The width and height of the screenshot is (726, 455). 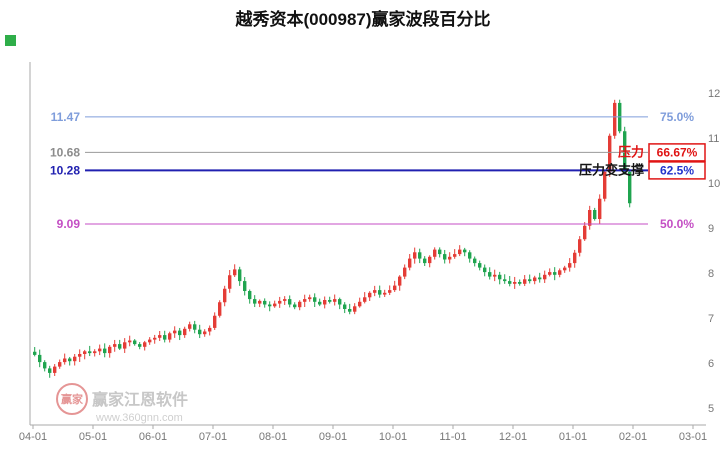 I want to click on watermark-logo-text: 赢家, so click(x=72, y=399).